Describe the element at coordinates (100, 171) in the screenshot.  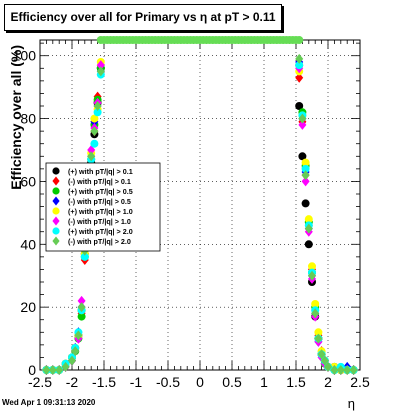
I see `legend-label: (+) with pT/|q| > 0.1` at that location.